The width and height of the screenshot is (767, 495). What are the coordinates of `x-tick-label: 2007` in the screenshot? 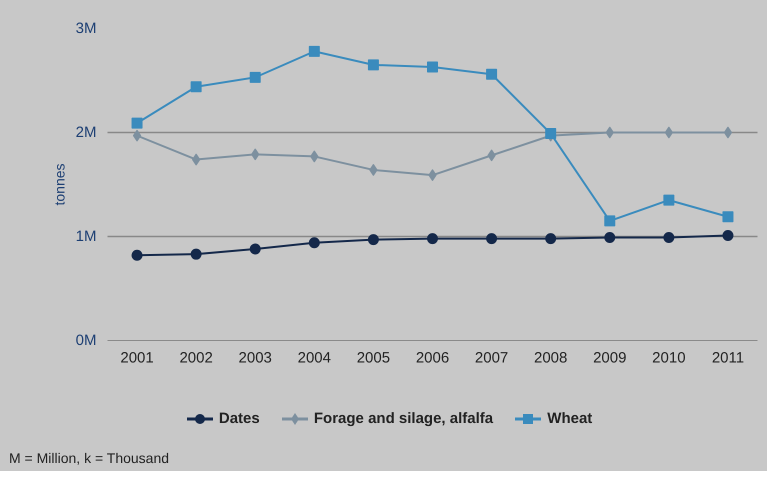 It's located at (491, 358).